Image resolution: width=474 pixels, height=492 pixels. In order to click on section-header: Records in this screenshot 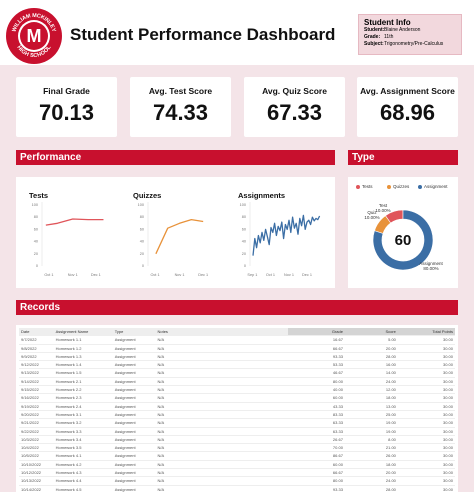, I will do `click(237, 307)`.